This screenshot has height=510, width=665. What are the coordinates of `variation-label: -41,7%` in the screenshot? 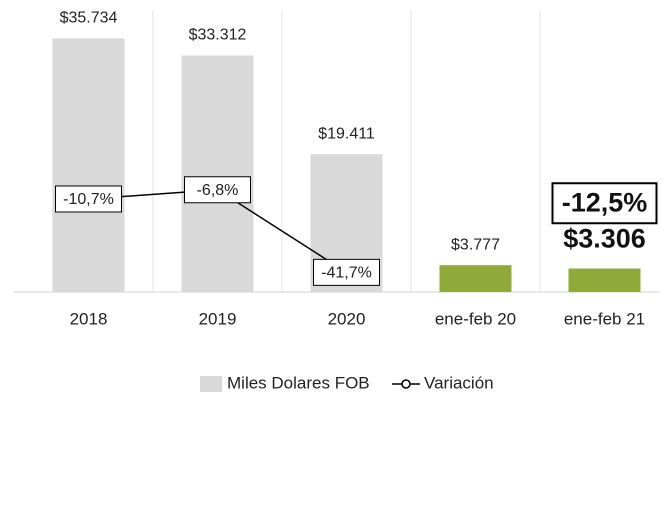 It's located at (346, 273).